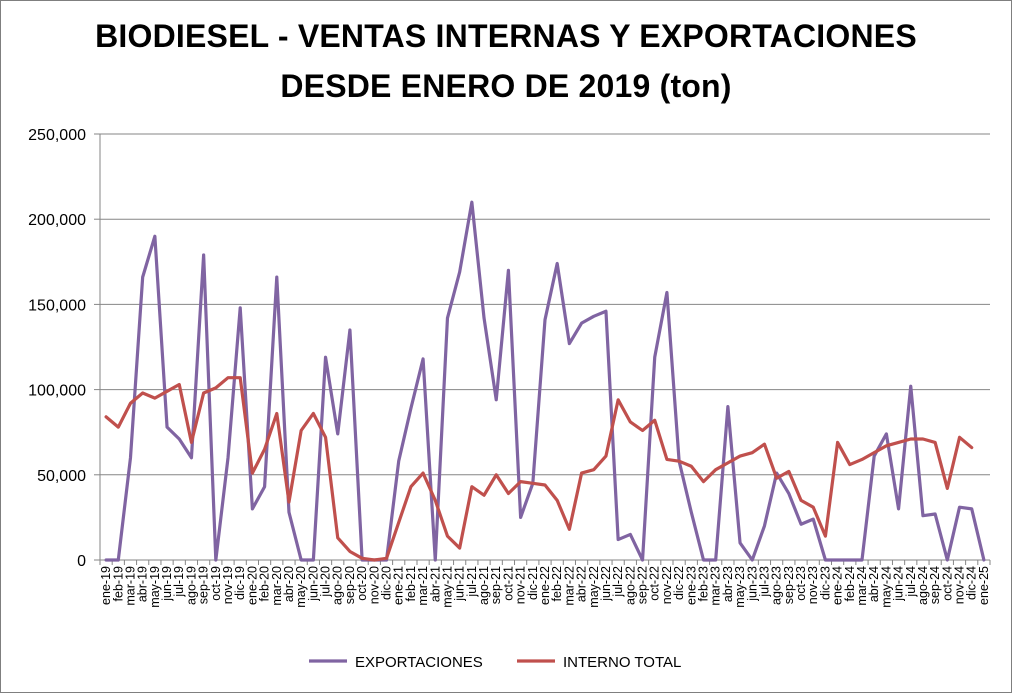 The image size is (1012, 693). Describe the element at coordinates (582, 584) in the screenshot. I see `x-tick-label: abr-22` at that location.